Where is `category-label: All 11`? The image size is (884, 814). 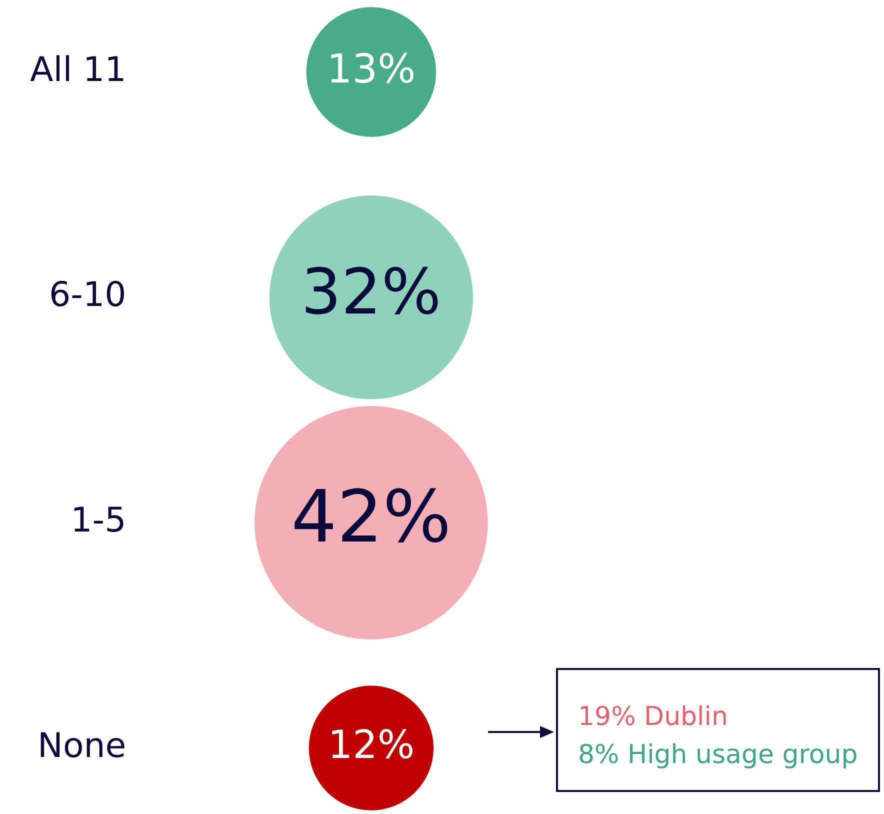
category-label: All 11 is located at coordinates (78, 70).